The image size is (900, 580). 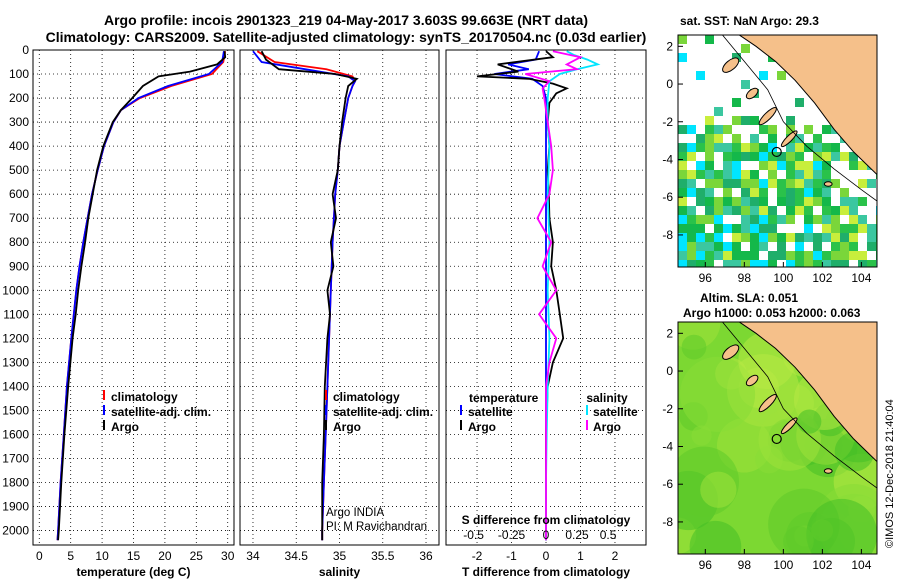 I want to click on map-y-tick-label: -2, so click(x=667, y=122).